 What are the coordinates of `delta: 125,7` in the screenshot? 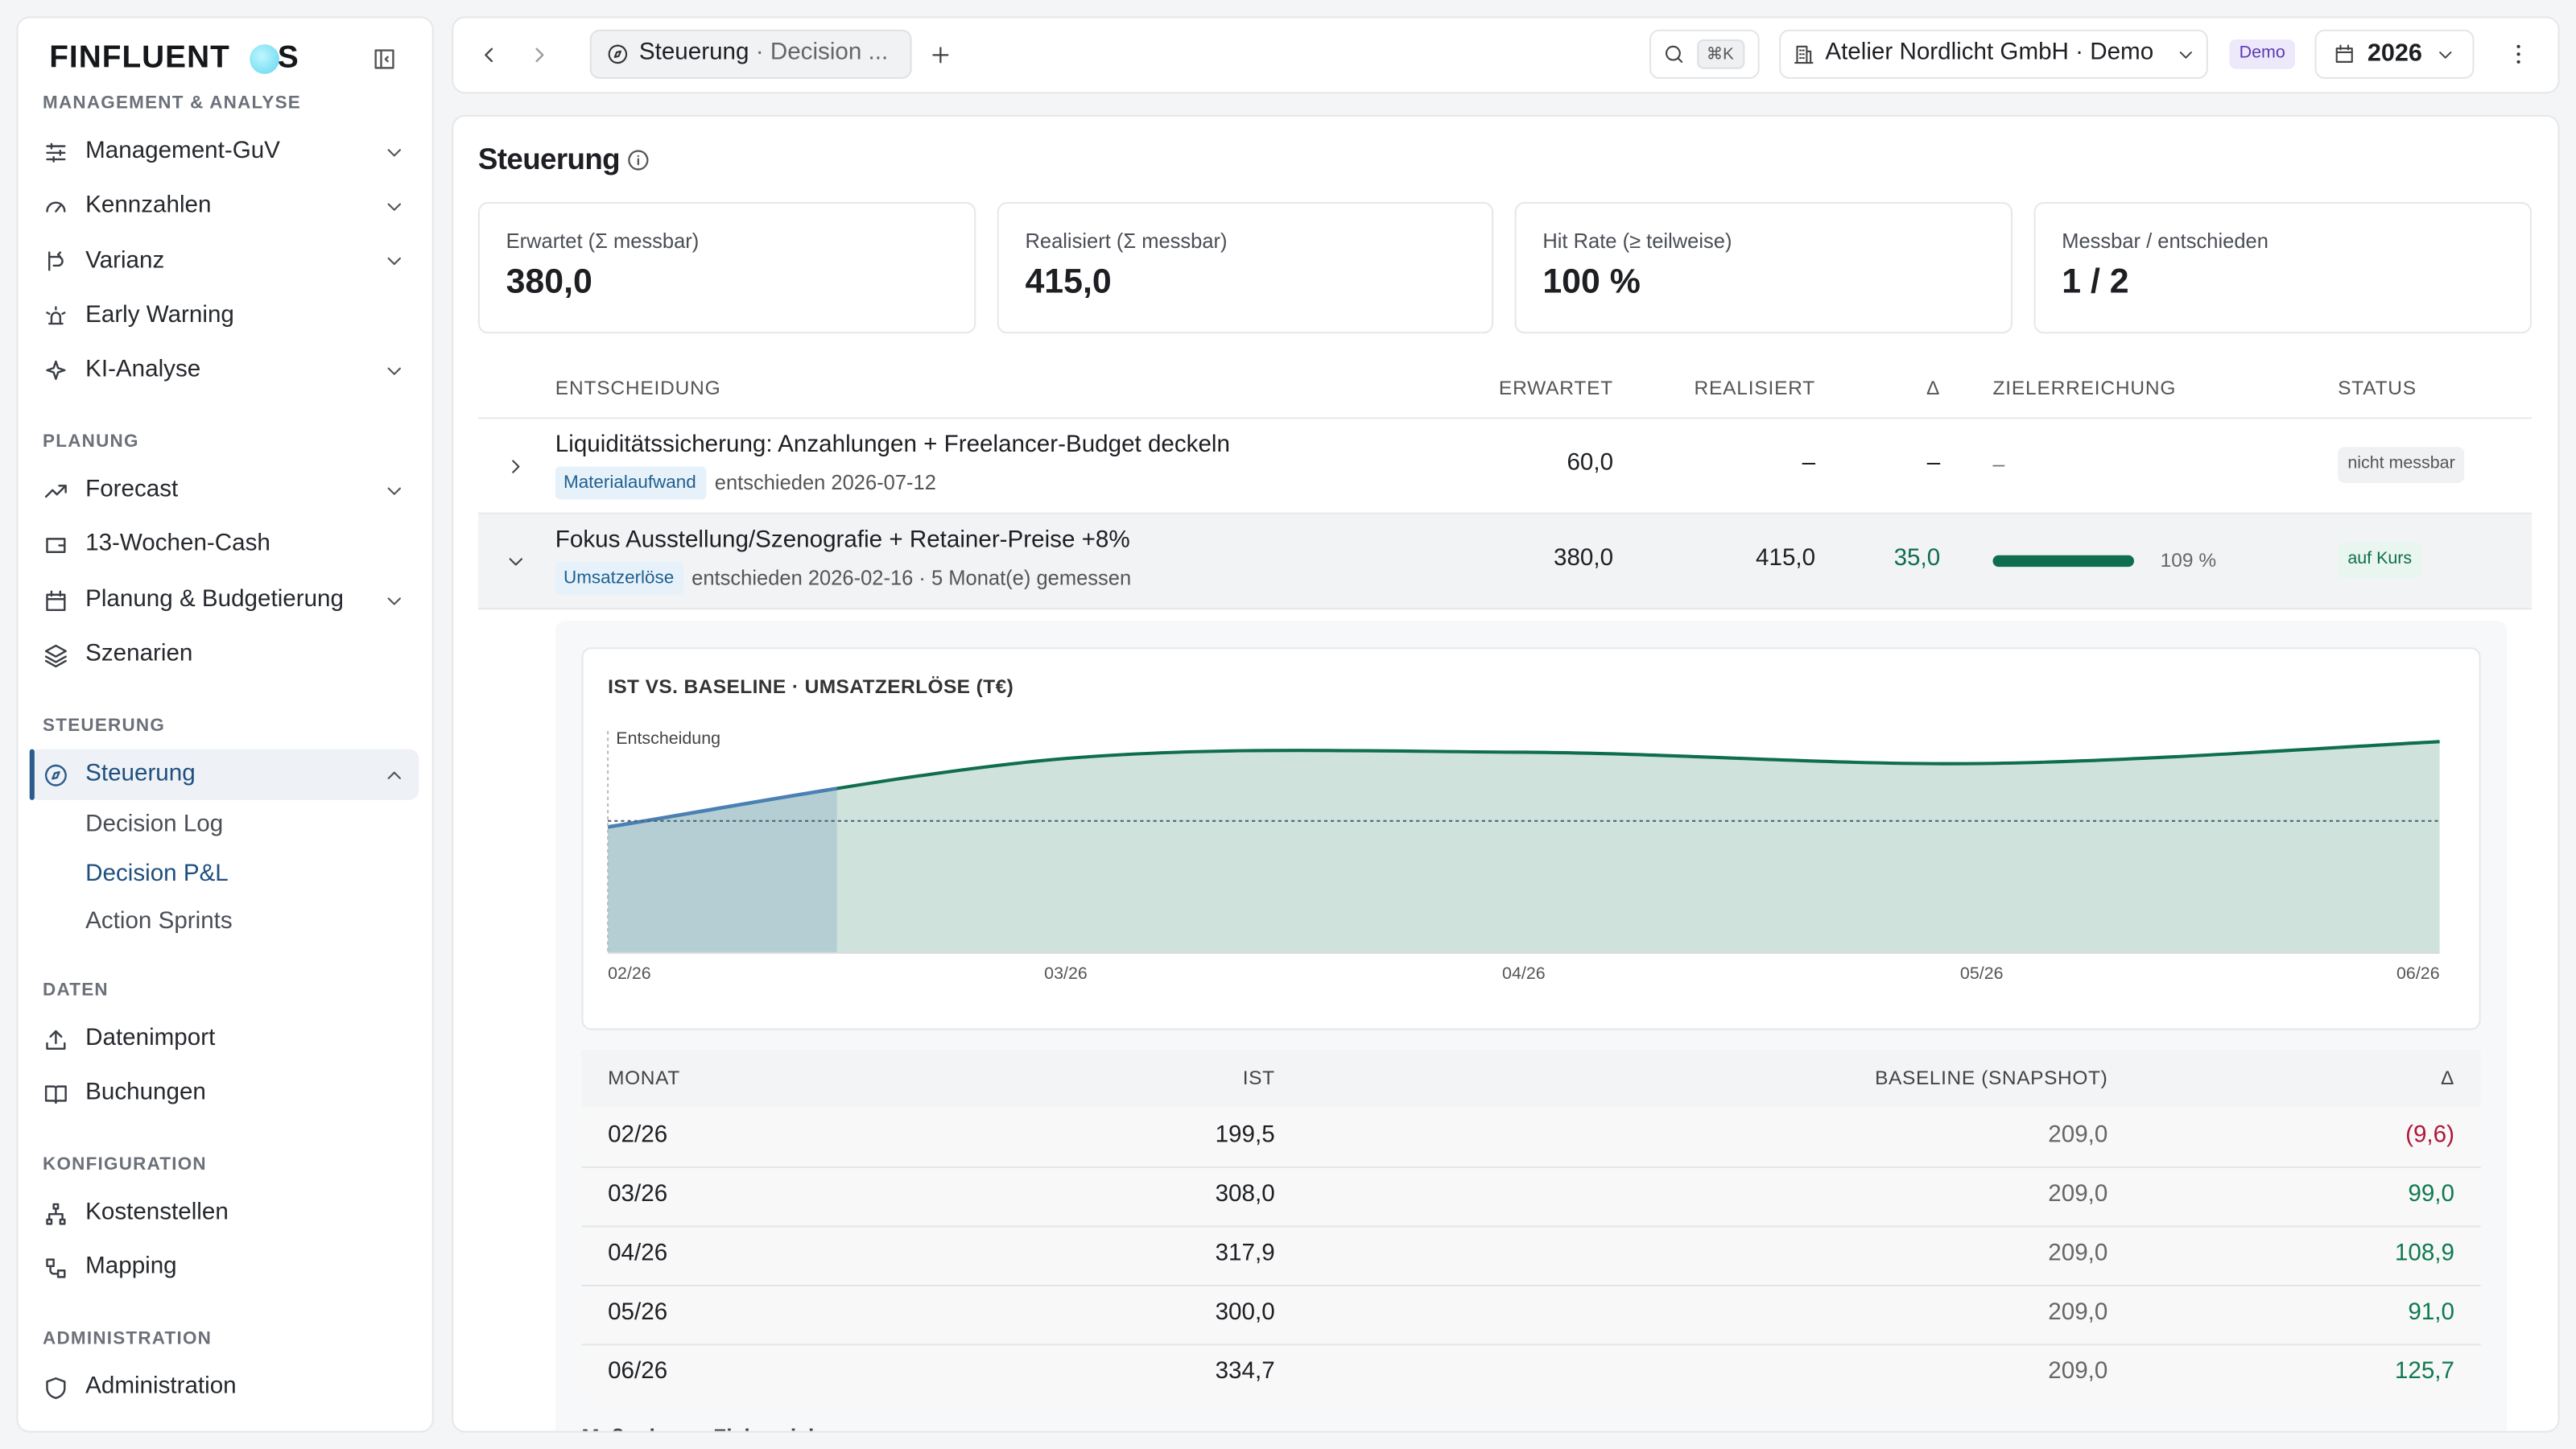 It's located at (2424, 1372).